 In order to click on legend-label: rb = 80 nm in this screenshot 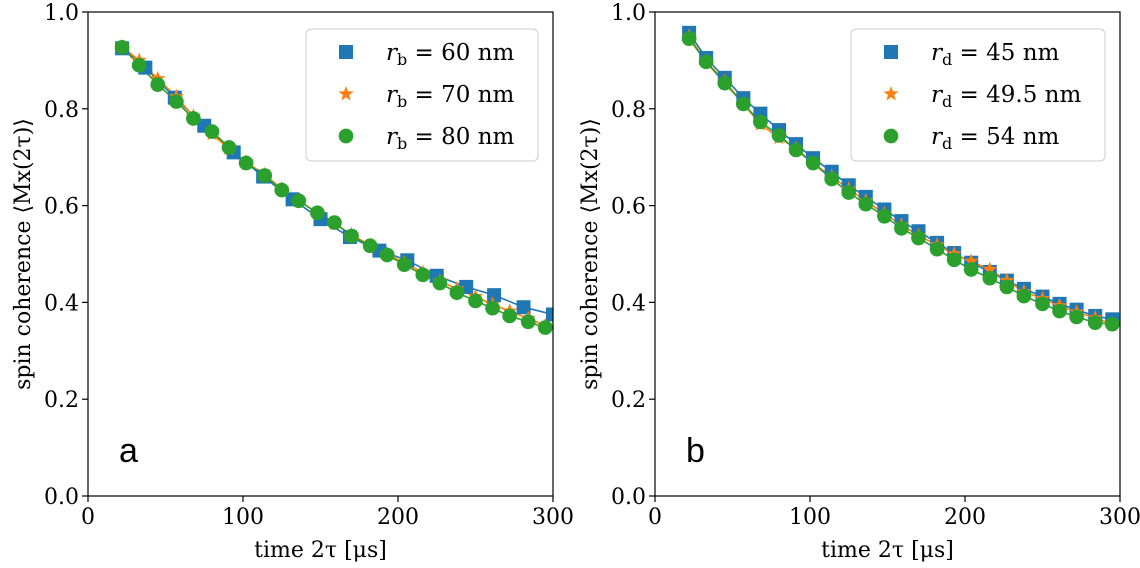, I will do `click(450, 138)`.